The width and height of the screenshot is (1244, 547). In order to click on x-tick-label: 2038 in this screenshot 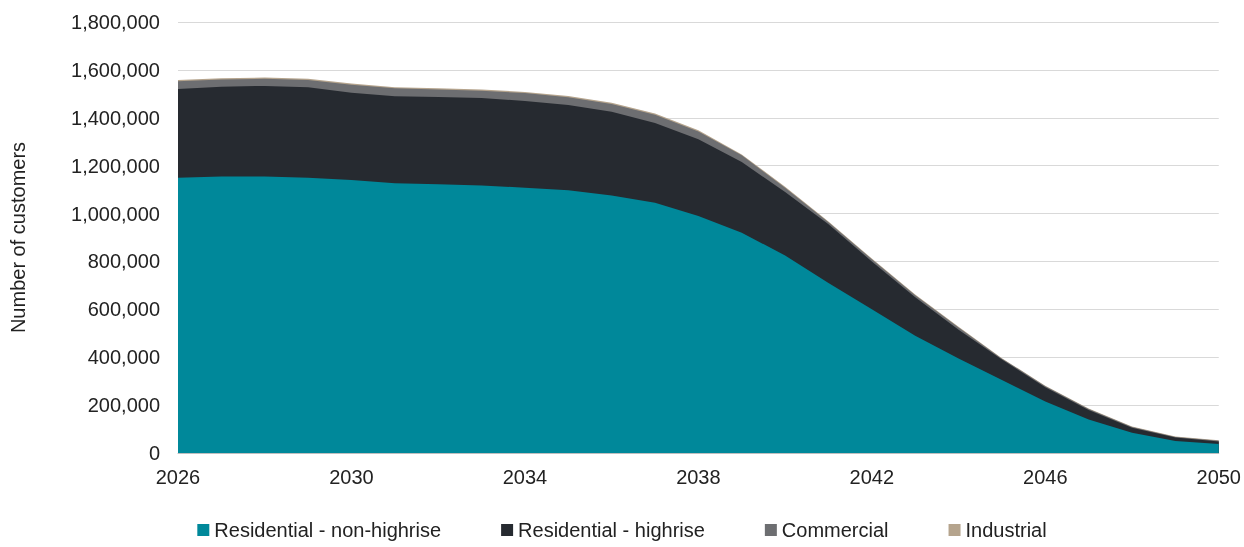, I will do `click(698, 477)`.